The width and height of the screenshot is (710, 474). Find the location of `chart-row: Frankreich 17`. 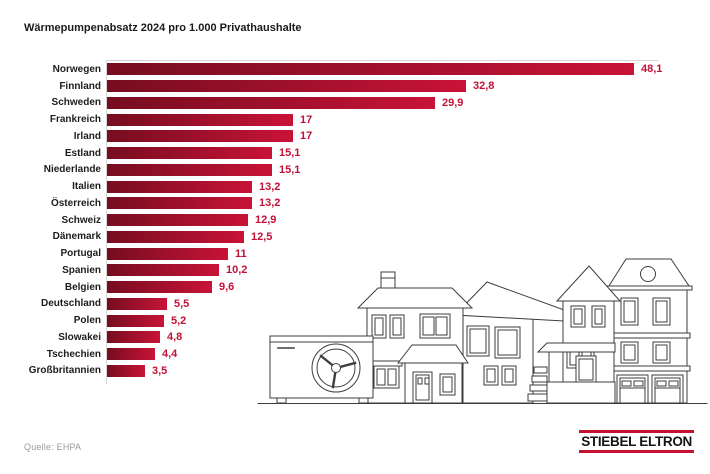

chart-row: Frankreich 17 is located at coordinates (354, 119).